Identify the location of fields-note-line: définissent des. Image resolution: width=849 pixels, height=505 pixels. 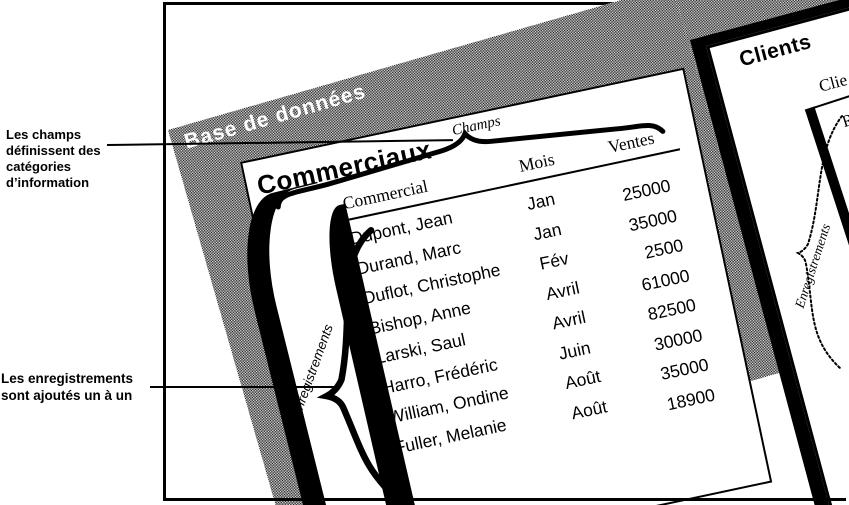
(53, 150).